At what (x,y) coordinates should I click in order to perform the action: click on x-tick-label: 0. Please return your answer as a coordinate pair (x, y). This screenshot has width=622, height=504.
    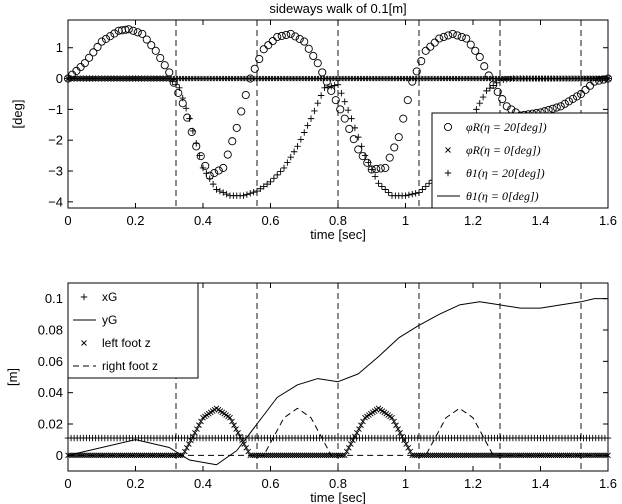
    Looking at the image, I should click on (67, 220).